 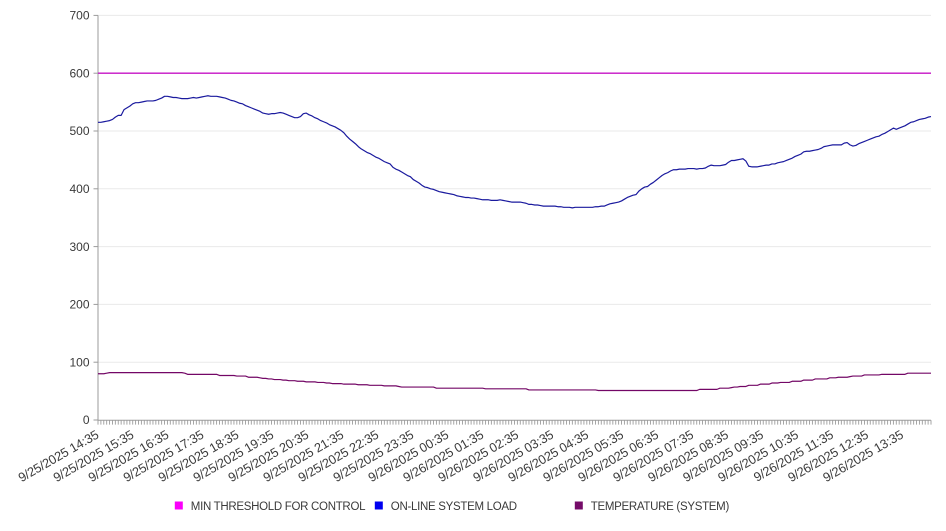 What do you see at coordinates (79, 73) in the screenshot?
I see `svg-text: 600` at bounding box center [79, 73].